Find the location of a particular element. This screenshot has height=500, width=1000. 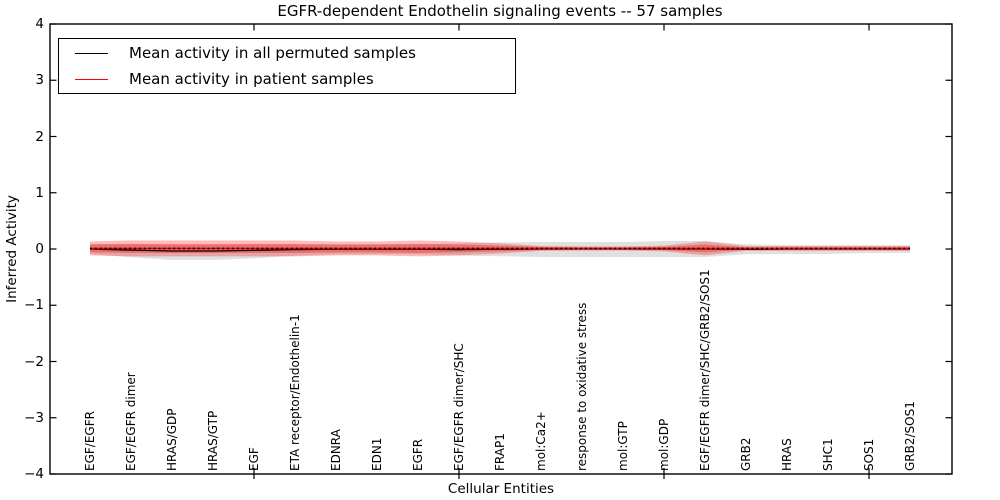

x-tick-label: EGF/EGFR dimer/SHC is located at coordinates (459, 407).